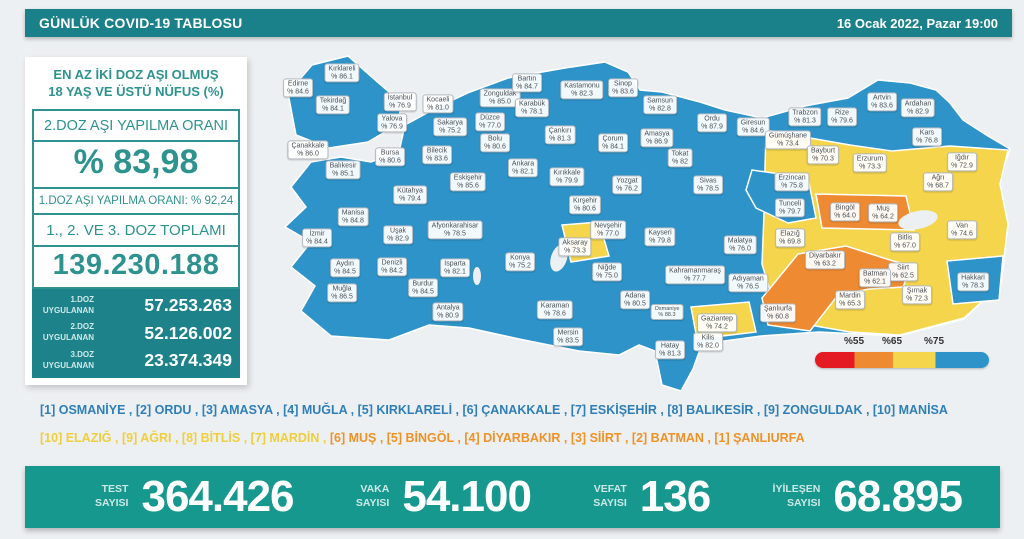  What do you see at coordinates (468, 182) in the screenshot?
I see `province-label: Eskişehir% 85.6` at bounding box center [468, 182].